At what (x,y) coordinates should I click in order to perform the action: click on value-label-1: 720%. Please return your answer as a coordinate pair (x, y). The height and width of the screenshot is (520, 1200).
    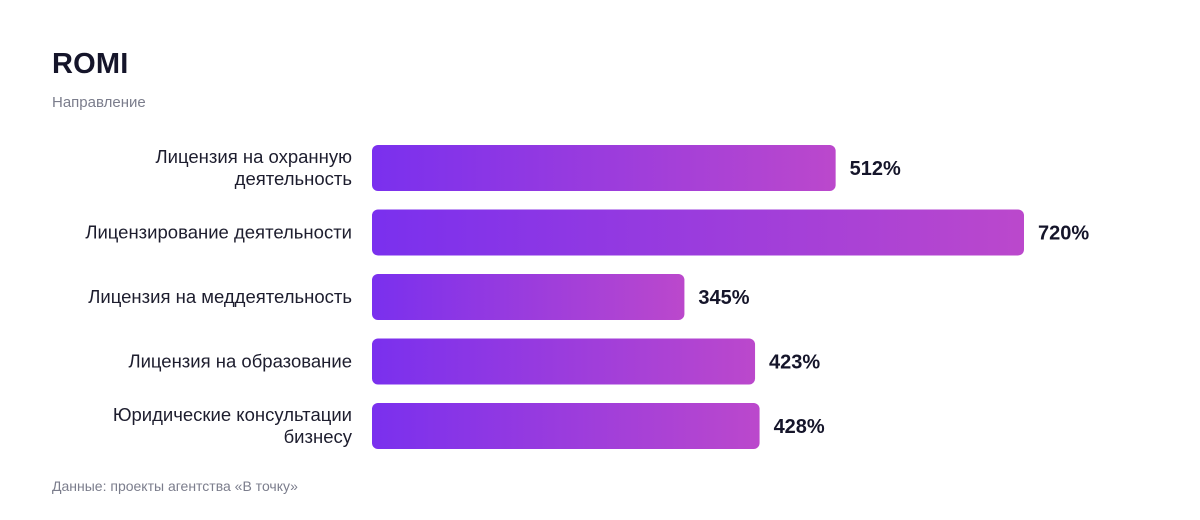
    Looking at the image, I should click on (1063, 234).